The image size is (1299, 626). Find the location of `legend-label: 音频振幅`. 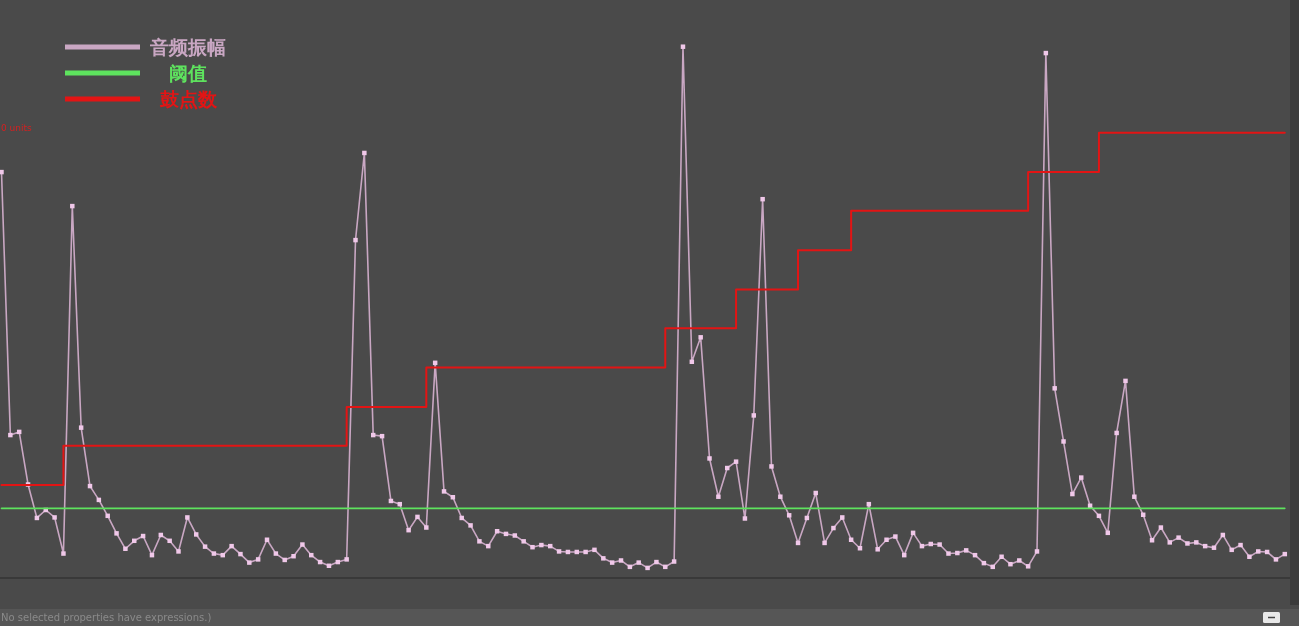

legend-label: 音频振幅 is located at coordinates (187, 47).